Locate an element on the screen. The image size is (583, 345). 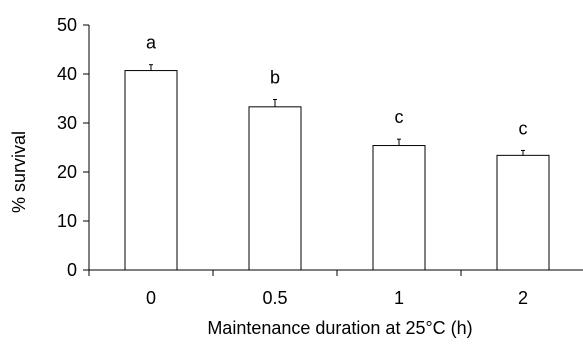
significance-label: b is located at coordinates (275, 77).